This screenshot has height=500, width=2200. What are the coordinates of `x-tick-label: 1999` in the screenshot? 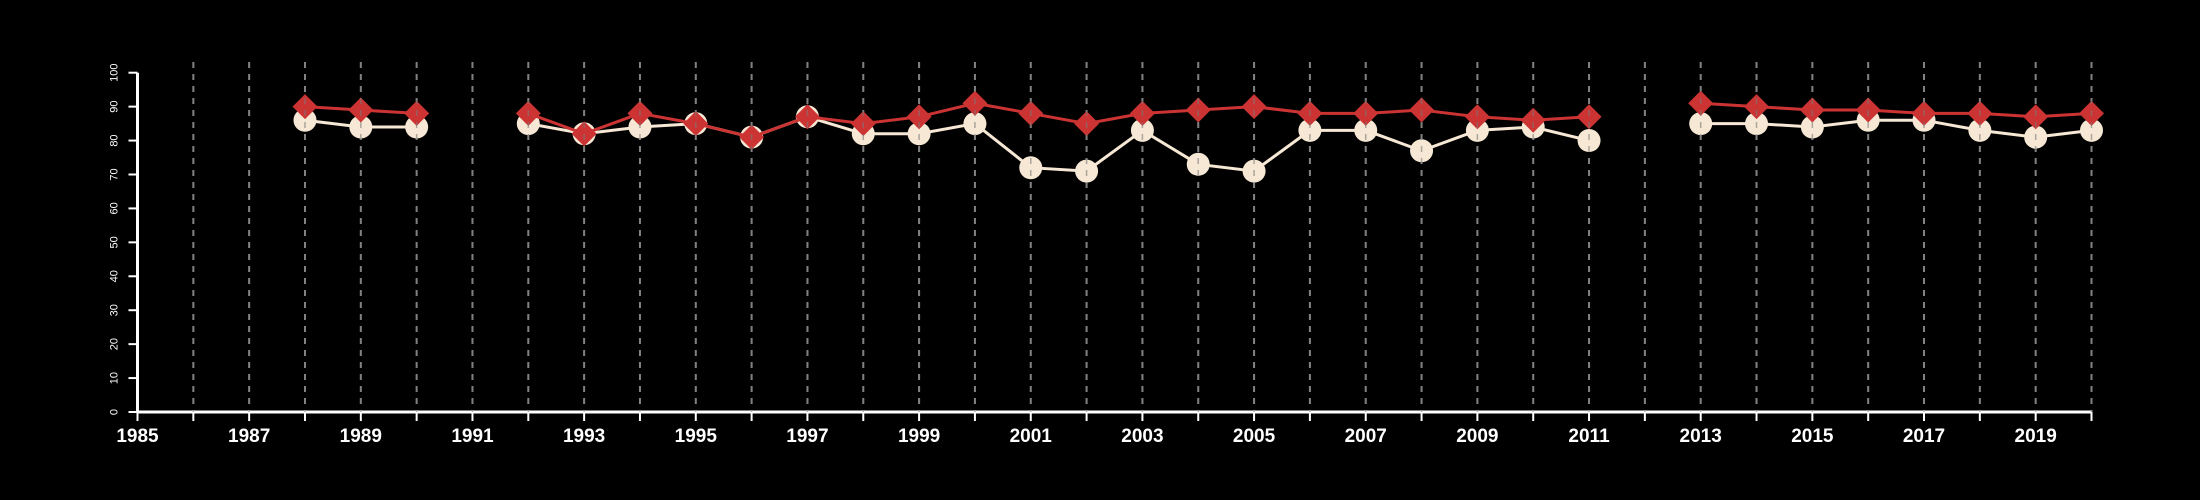 It's located at (919, 436).